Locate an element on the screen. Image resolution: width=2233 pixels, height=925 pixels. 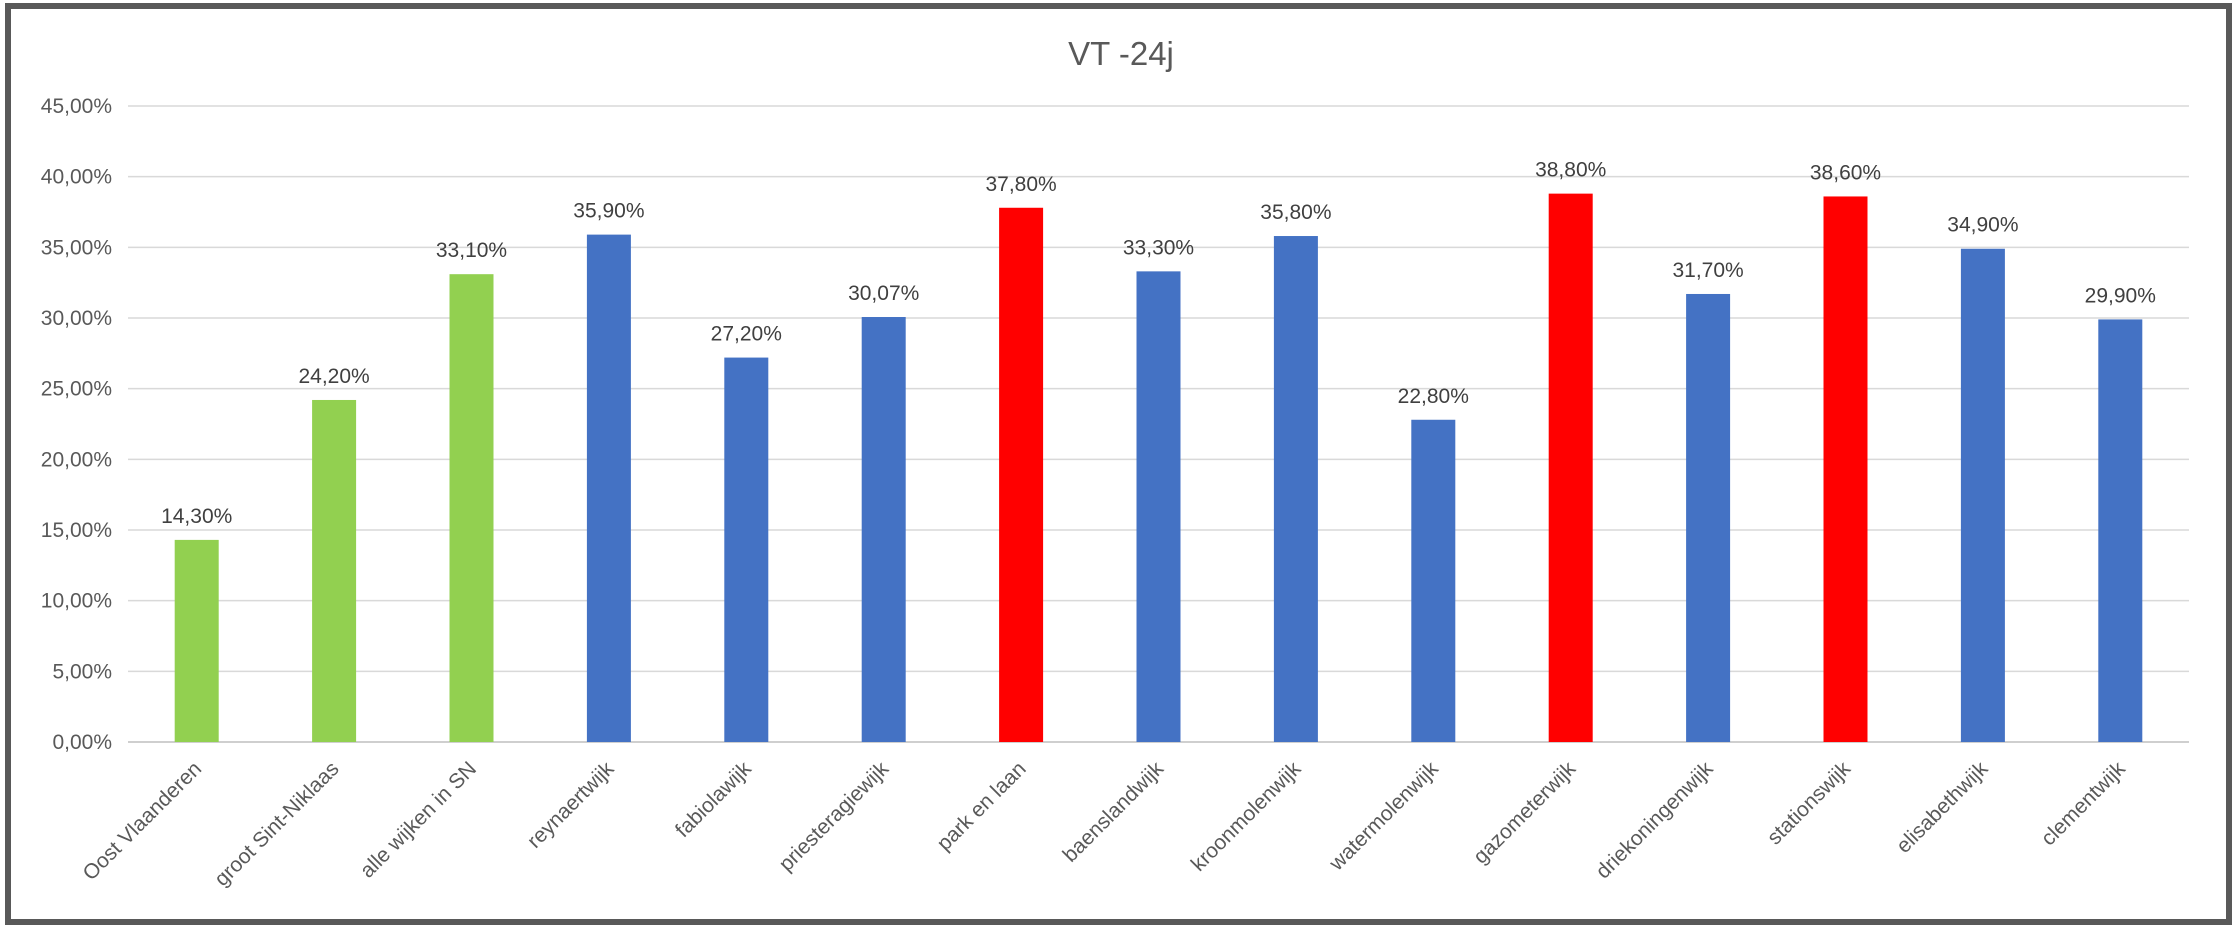
data-label: 35,90% is located at coordinates (608, 211).